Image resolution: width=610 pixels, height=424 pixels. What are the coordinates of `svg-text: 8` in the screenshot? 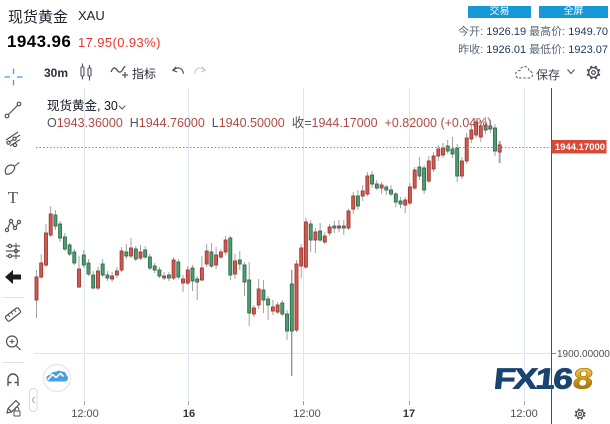 It's located at (582, 380).